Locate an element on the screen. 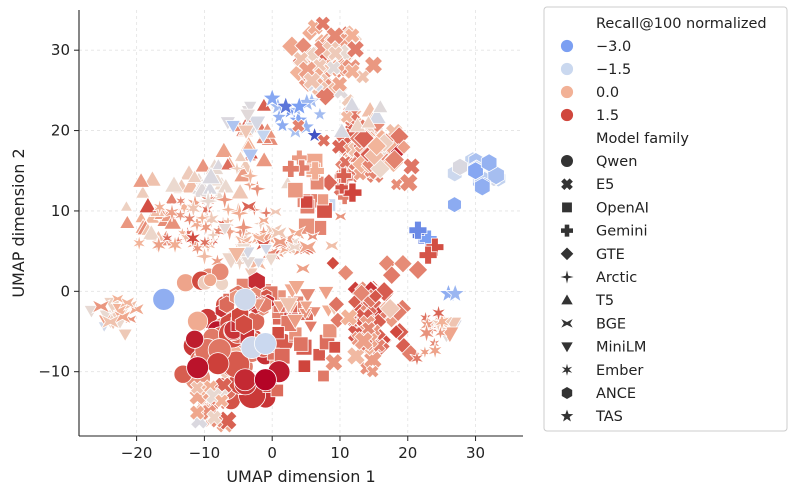 Image resolution: width=797 pixels, height=496 pixels. x-axis-title: UMAP dimension 1 is located at coordinates (300, 476).